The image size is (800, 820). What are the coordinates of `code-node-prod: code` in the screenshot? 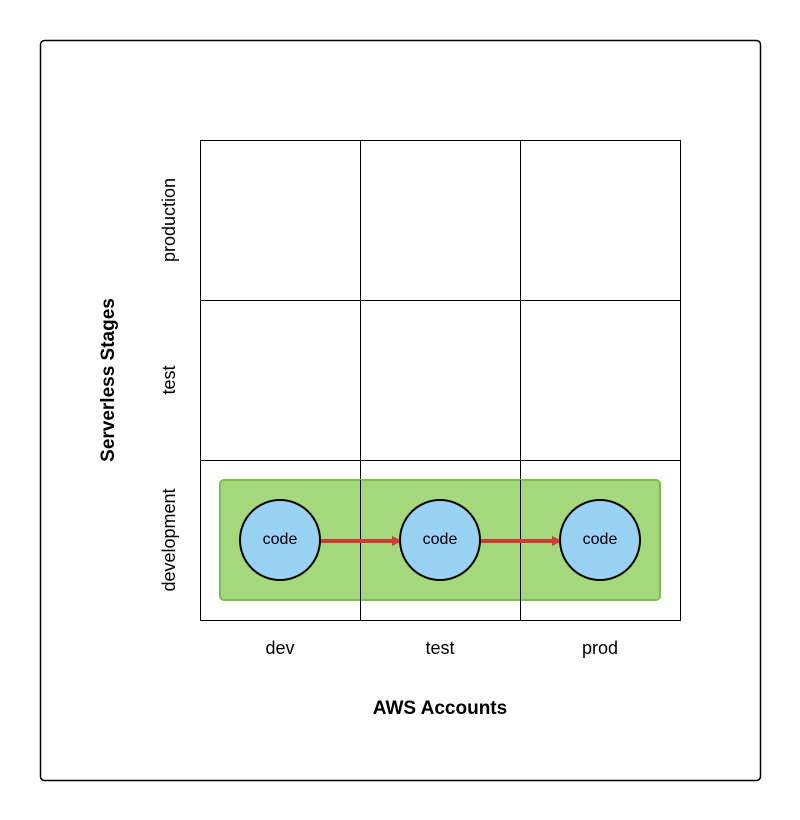 It's located at (600, 540).